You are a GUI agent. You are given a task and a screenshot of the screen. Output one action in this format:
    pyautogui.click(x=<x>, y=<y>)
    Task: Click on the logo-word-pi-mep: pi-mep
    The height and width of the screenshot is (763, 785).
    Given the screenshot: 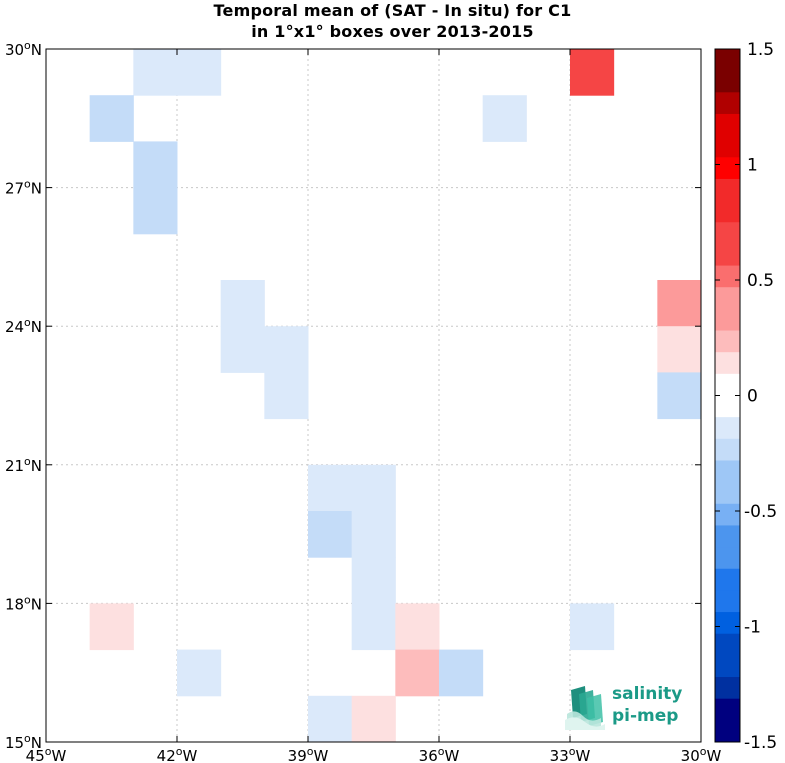 What is the action you would take?
    pyautogui.click(x=645, y=716)
    